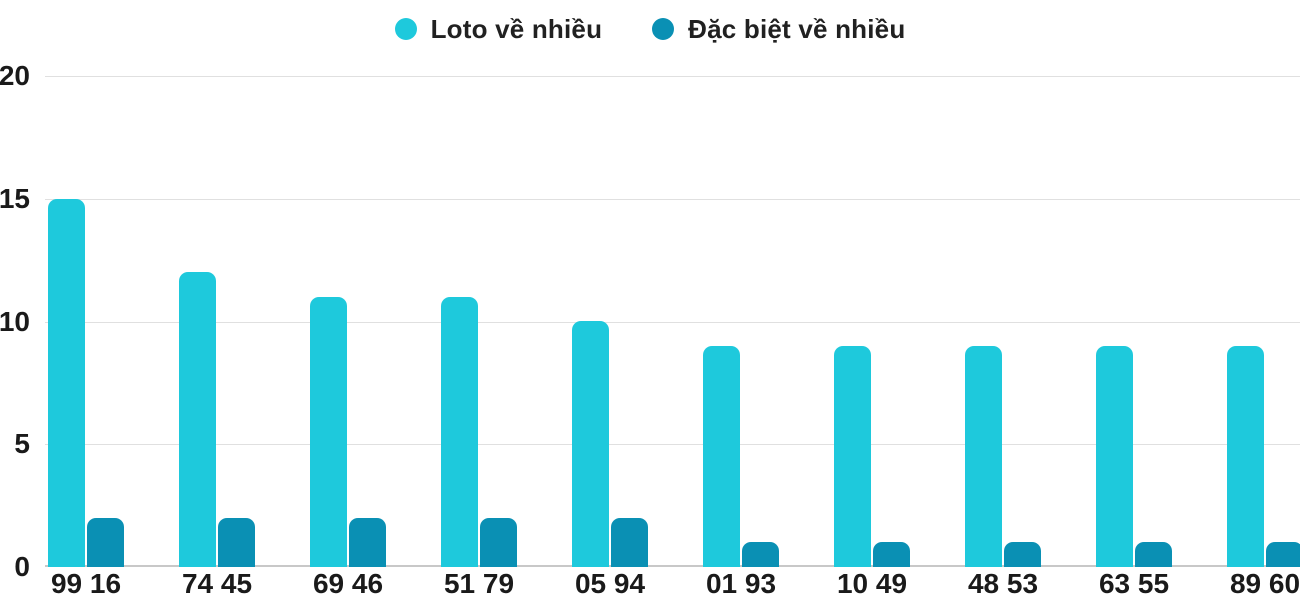 This screenshot has height=600, width=1300. I want to click on y-tick-label-10: 10, so click(15, 321).